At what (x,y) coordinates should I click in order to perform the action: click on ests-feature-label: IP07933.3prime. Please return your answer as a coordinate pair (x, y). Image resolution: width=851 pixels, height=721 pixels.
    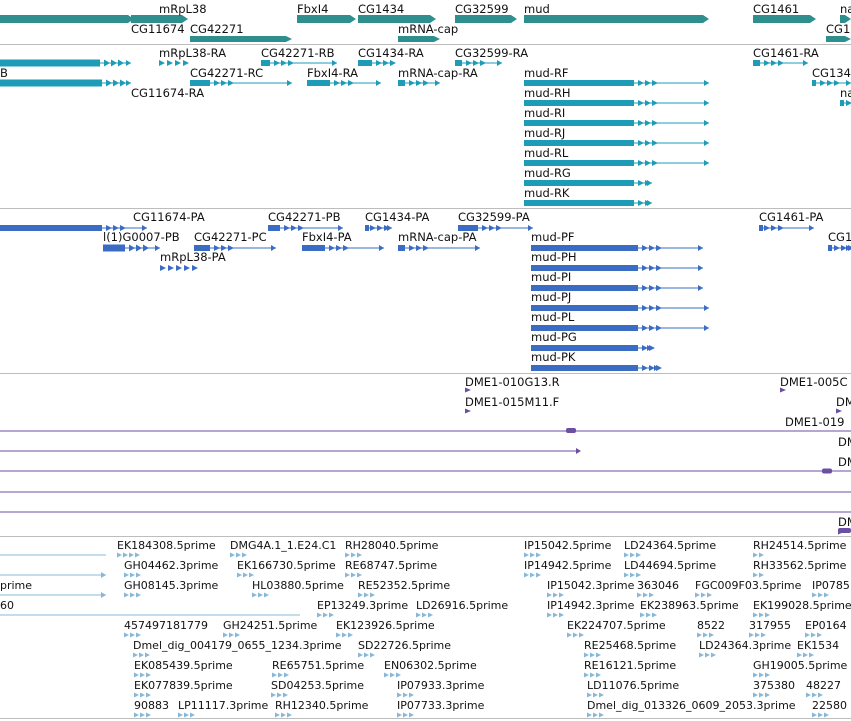
    Looking at the image, I should click on (441, 685).